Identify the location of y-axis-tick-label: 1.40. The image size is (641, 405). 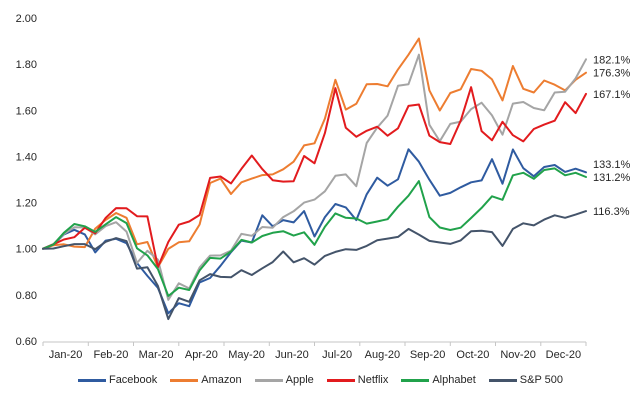
(26, 157).